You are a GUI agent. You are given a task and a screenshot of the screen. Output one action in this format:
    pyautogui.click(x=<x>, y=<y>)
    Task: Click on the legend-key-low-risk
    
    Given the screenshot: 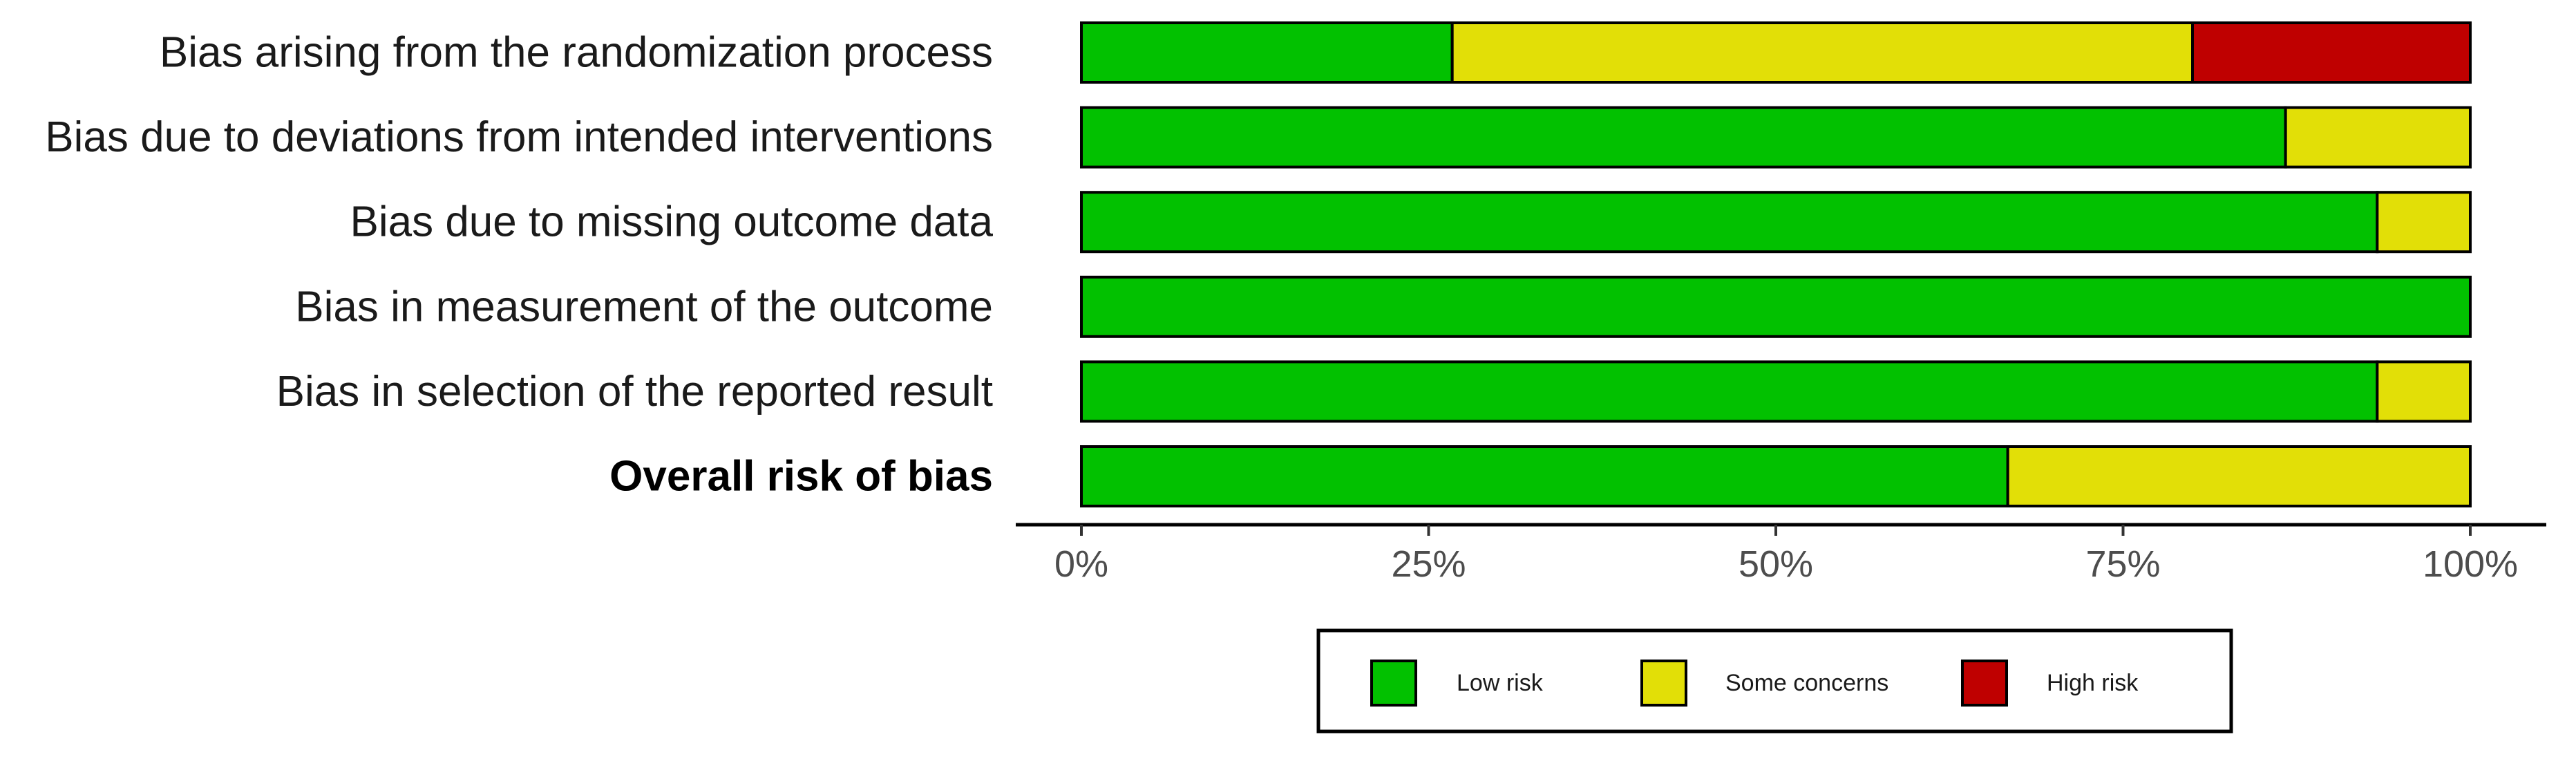 What is the action you would take?
    pyautogui.click(x=1393, y=683)
    